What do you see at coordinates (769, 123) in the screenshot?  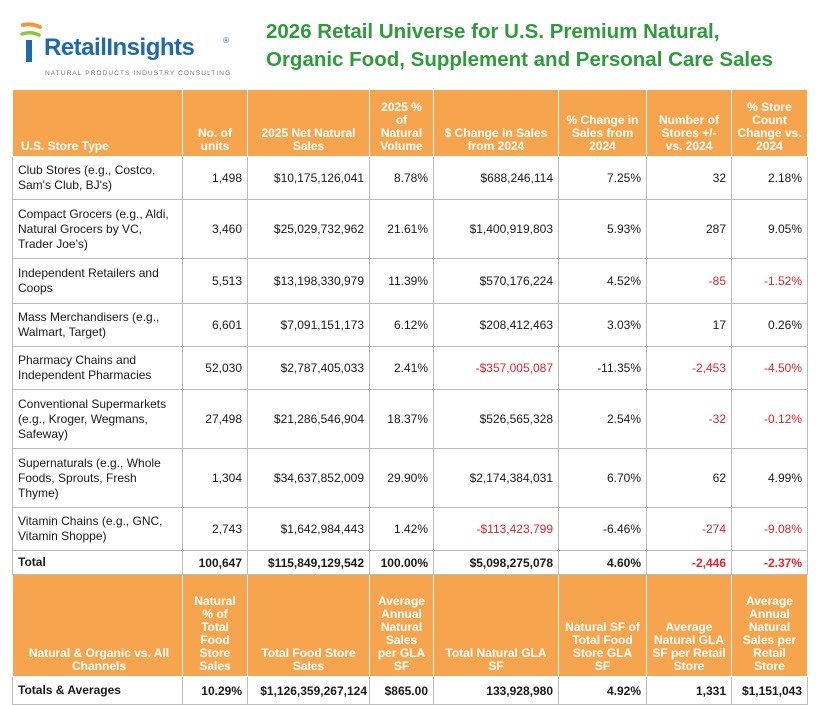 I see `col-header-store-pct-change: % Store Count Change vs. 2024` at bounding box center [769, 123].